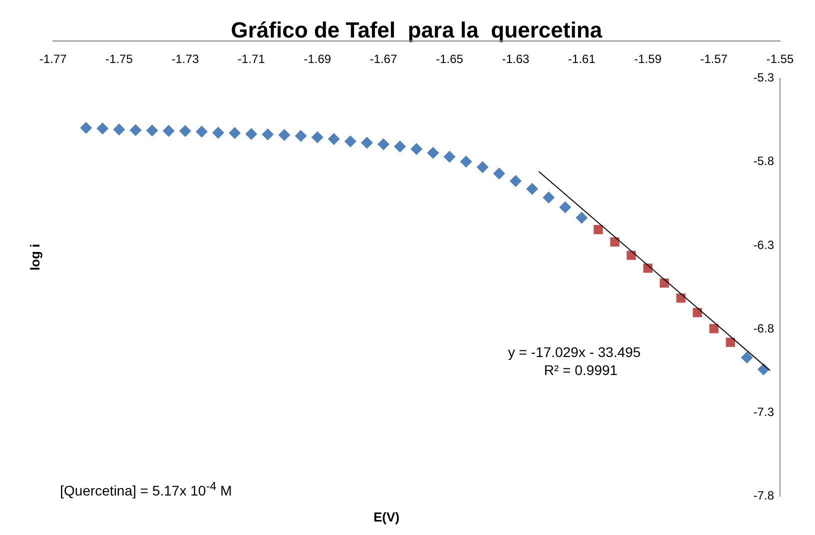 This screenshot has height=535, width=815. Describe the element at coordinates (450, 59) in the screenshot. I see `x-tick-label: -1.65` at that location.